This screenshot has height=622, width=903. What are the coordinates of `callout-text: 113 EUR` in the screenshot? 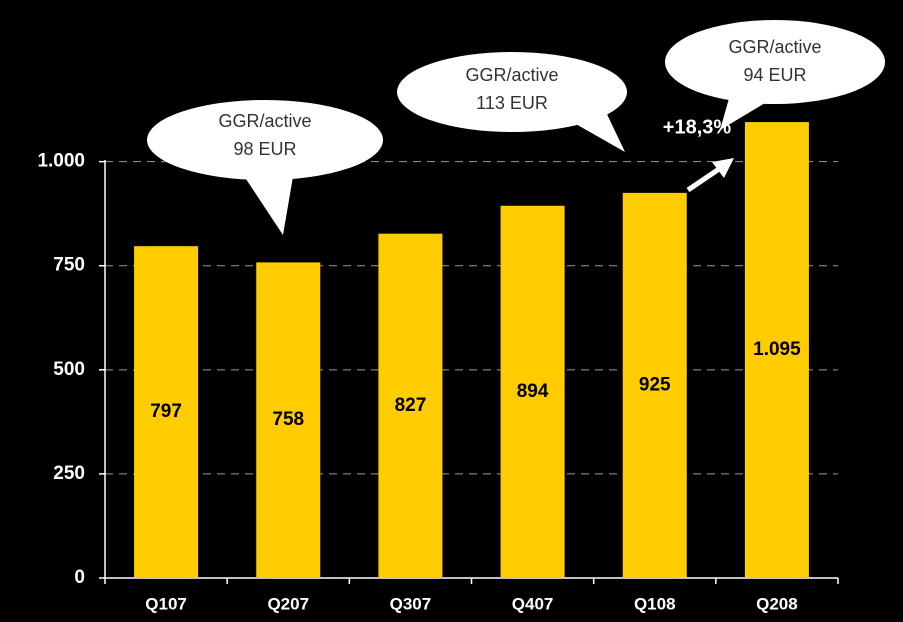 It's located at (512, 103).